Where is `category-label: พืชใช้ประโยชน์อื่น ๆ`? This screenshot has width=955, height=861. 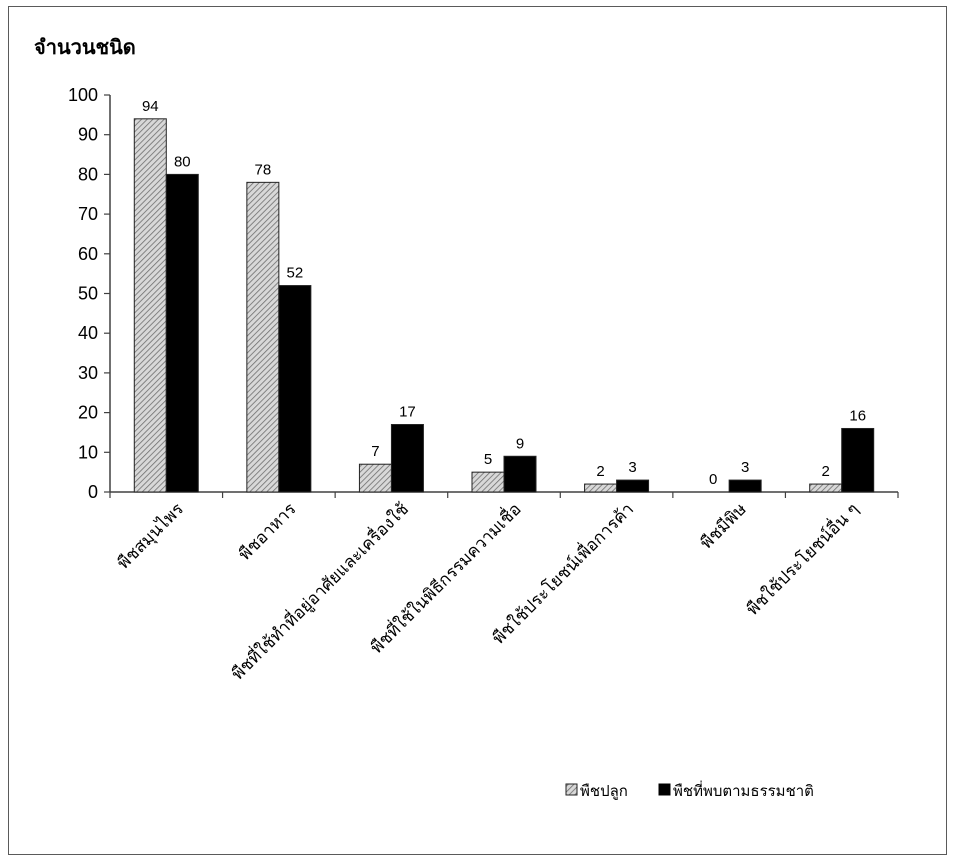 category-label: พืชใช้ประโยชน์อื่น ๆ is located at coordinates (802, 558).